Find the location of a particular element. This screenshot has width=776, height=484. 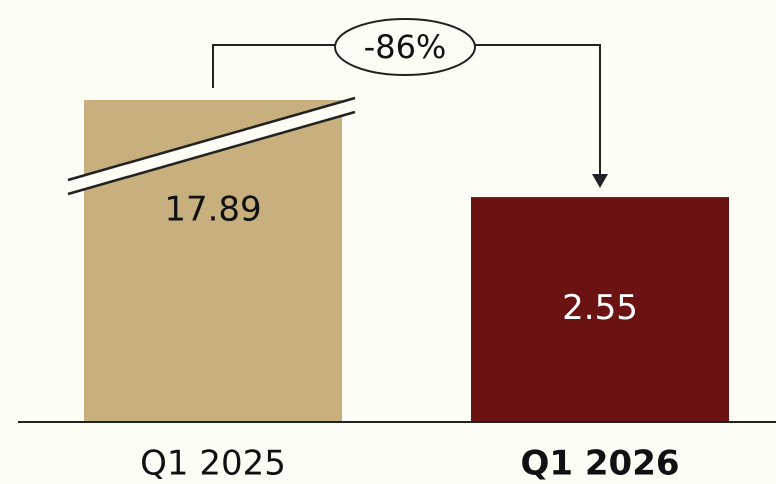

arrow-head is located at coordinates (600, 181).